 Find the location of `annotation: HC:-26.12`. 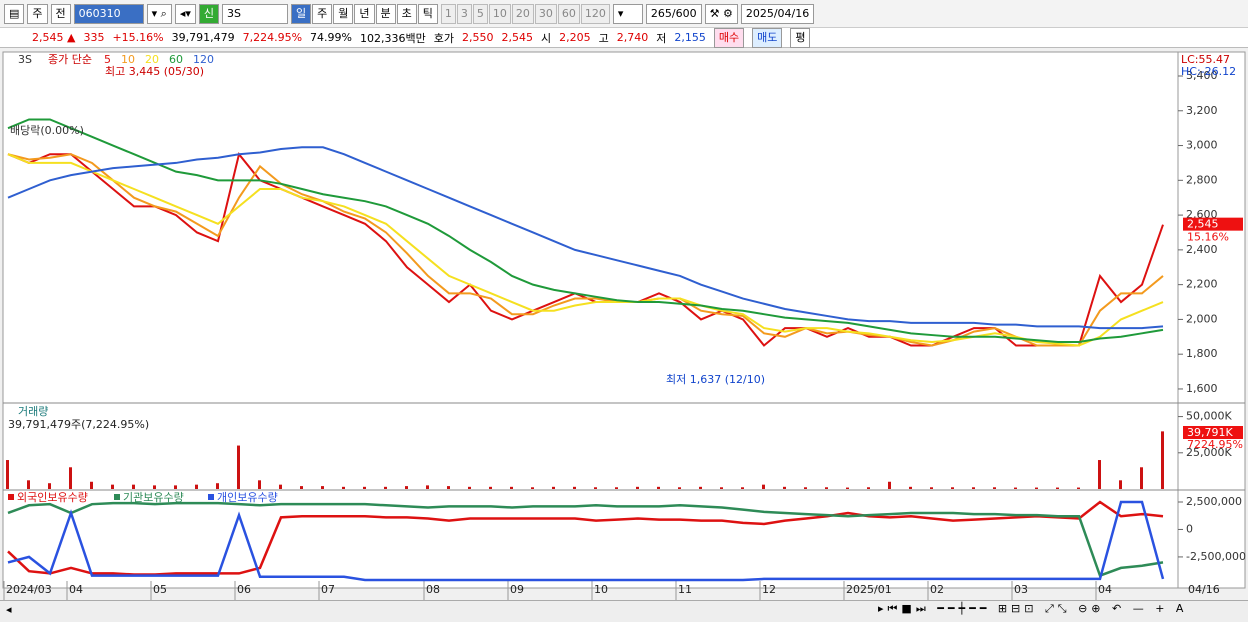

annotation: HC:-26.12 is located at coordinates (1208, 71).